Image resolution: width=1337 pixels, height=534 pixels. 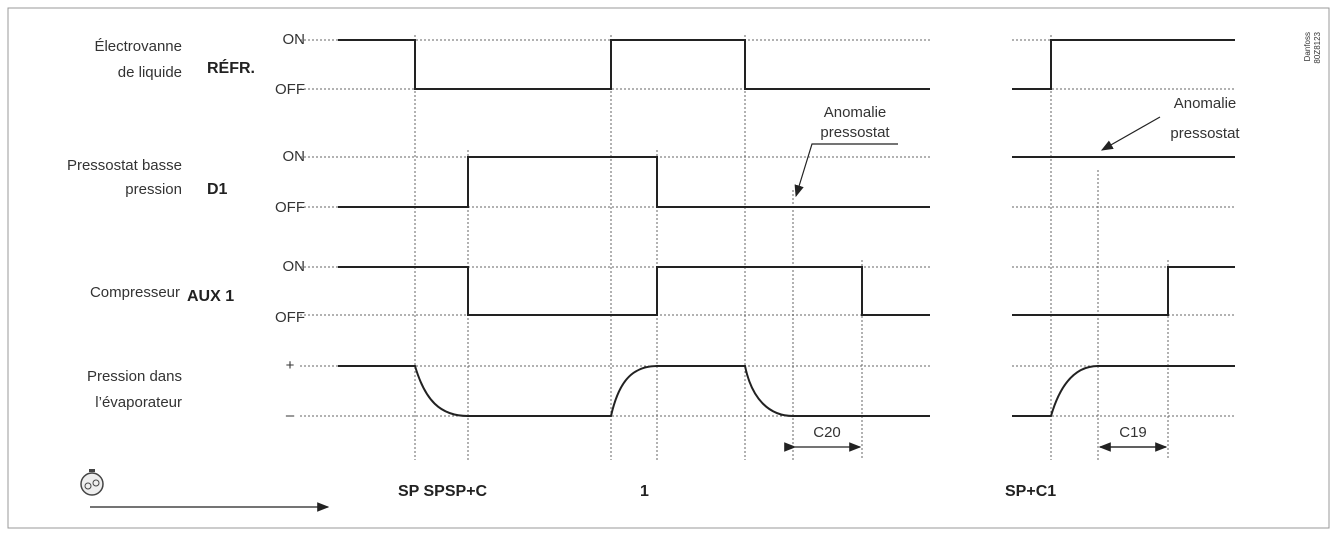 What do you see at coordinates (827, 432) in the screenshot?
I see `interval: C20` at bounding box center [827, 432].